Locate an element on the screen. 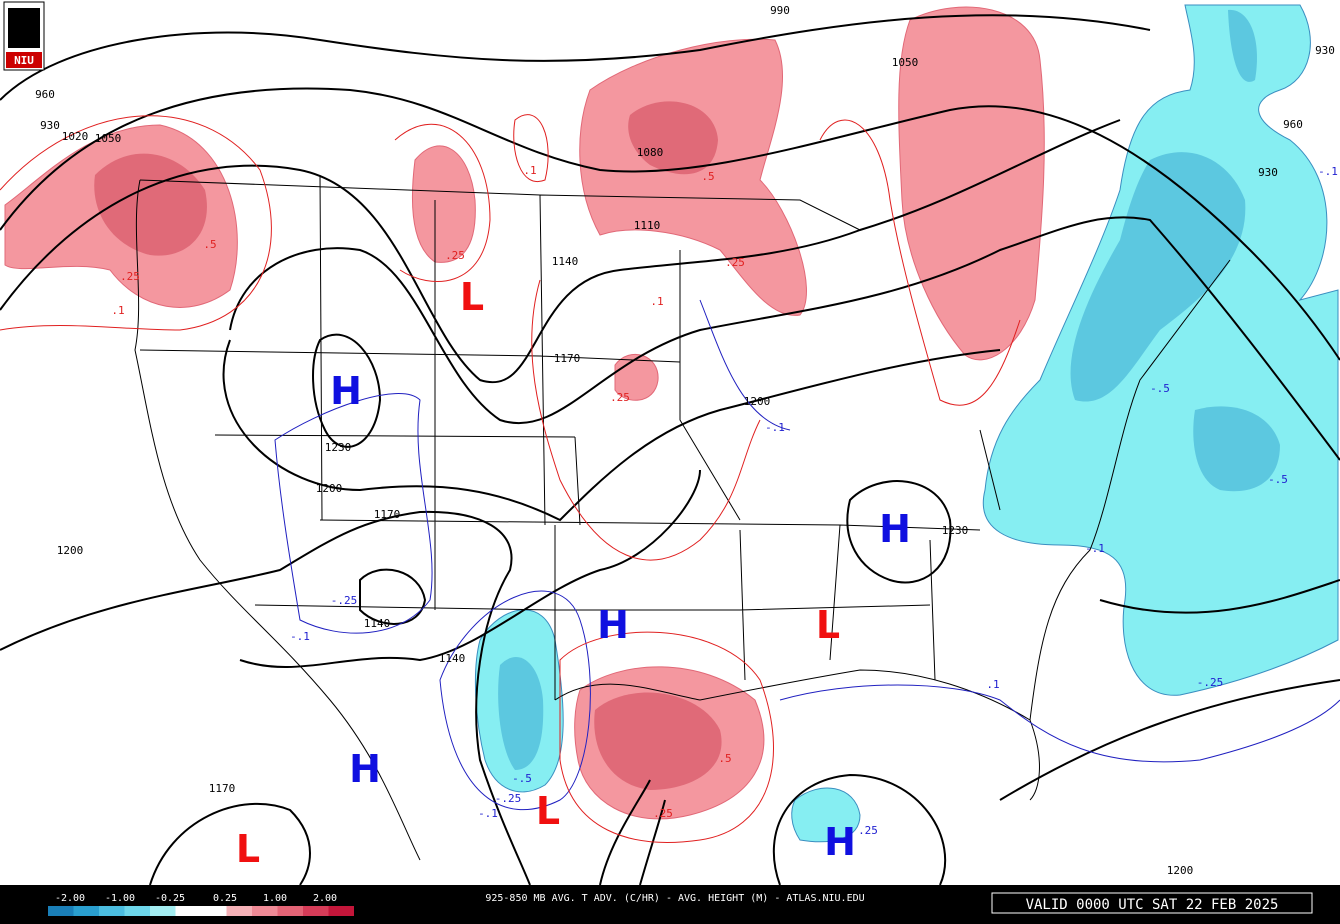  height-label: 990 is located at coordinates (780, 10).